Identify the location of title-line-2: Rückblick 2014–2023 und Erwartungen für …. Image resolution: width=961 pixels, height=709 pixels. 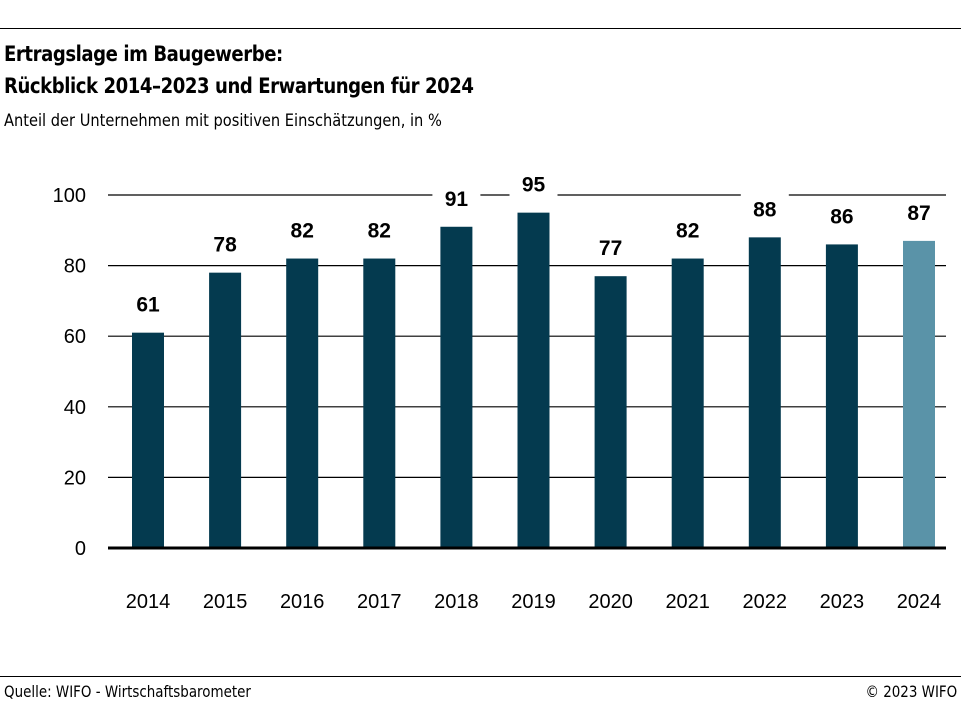
(239, 86).